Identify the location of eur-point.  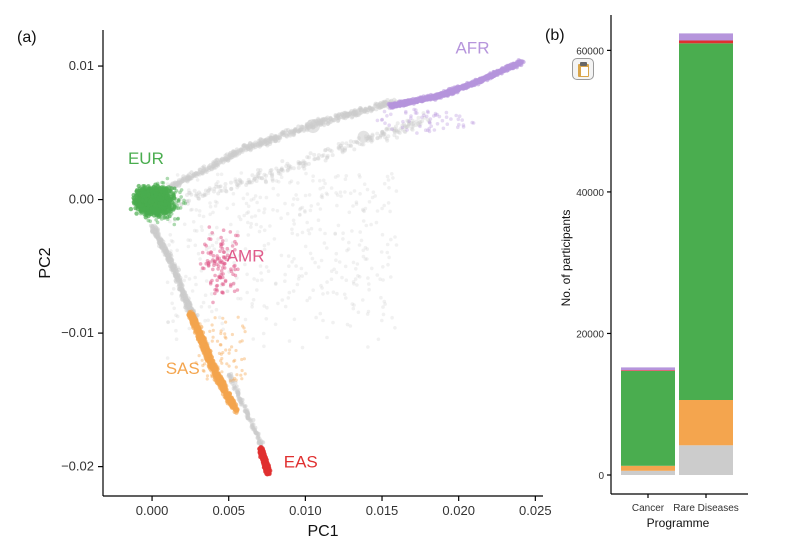
(174, 224).